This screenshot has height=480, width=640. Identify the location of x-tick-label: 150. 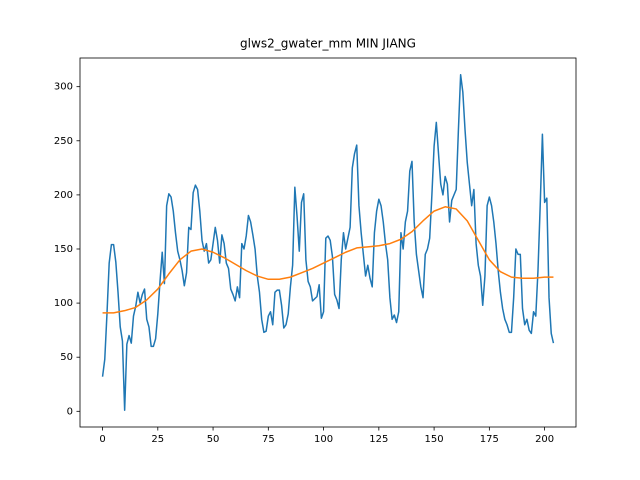
(434, 439).